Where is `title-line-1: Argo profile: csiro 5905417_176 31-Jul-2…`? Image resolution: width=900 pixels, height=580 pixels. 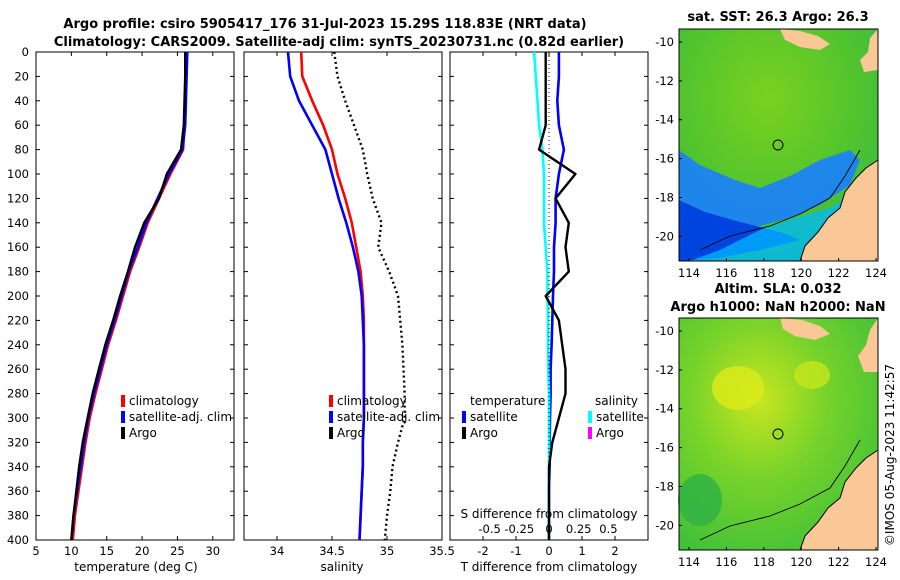 title-line-1: Argo profile: csiro 5905417_176 31-Jul-2… is located at coordinates (324, 24).